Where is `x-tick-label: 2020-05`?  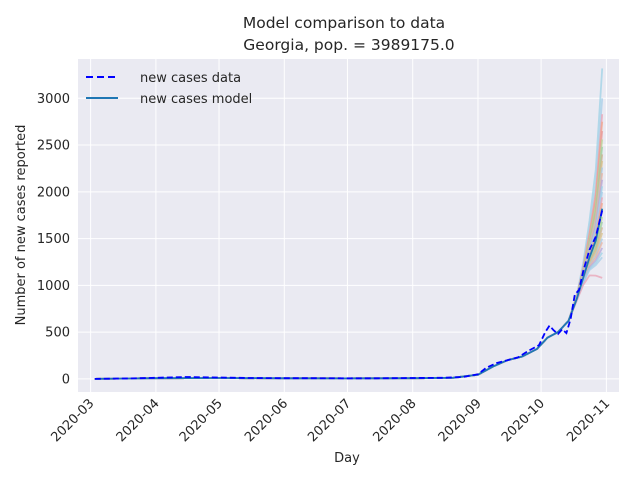 x-tick-label: 2020-05 is located at coordinates (201, 420).